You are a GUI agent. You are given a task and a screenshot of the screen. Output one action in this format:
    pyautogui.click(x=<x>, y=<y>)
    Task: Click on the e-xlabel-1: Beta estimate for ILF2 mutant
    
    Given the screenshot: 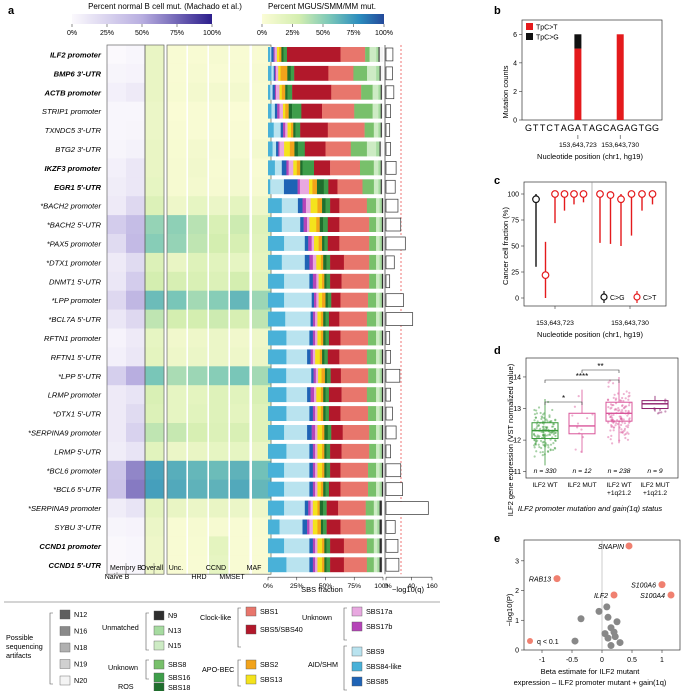 What is the action you would take?
    pyautogui.click(x=591, y=671)
    